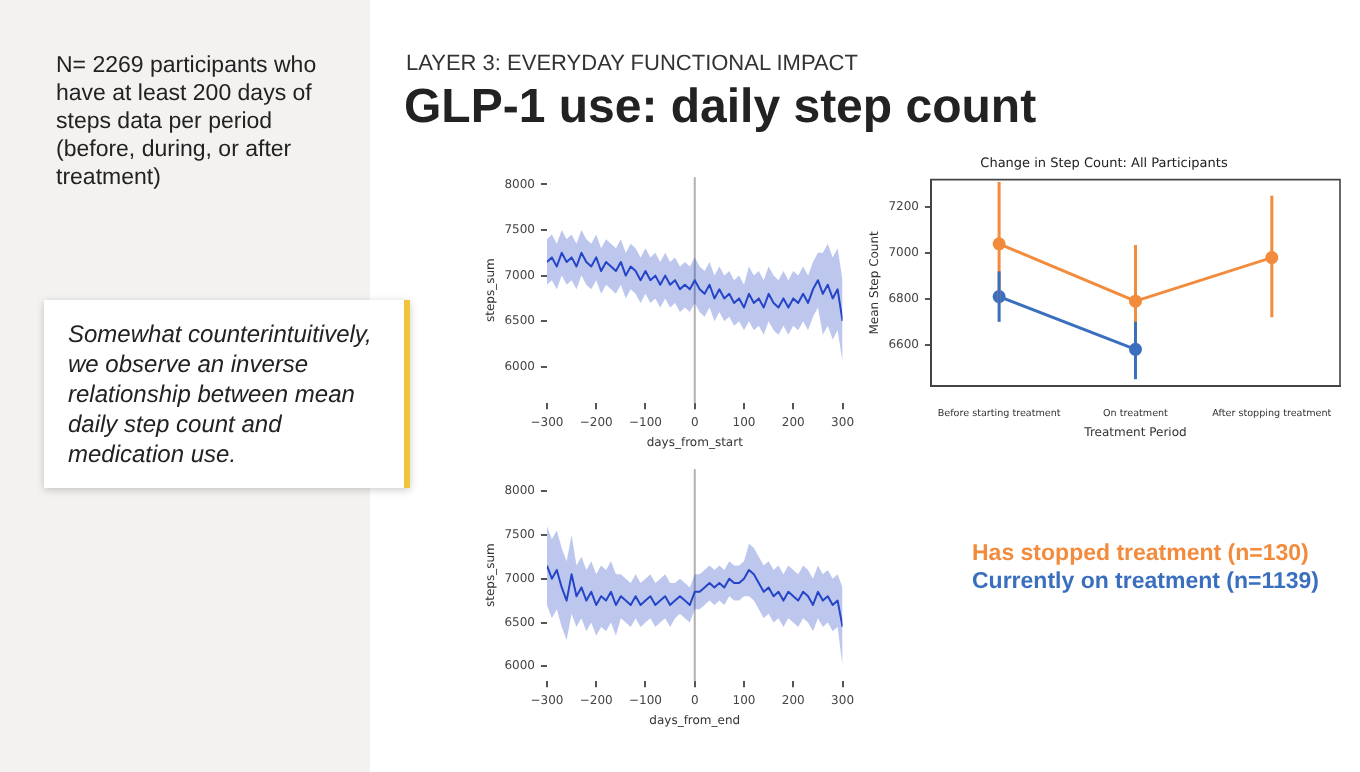 The width and height of the screenshot is (1360, 772). I want to click on text: LAYER 3: EVERYDAY FUNCTIONAL IMPACT, so click(632, 64).